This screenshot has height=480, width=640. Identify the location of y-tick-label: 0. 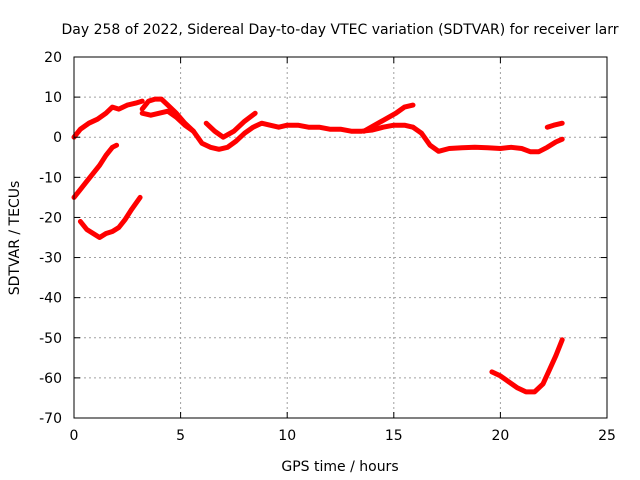
(57, 138).